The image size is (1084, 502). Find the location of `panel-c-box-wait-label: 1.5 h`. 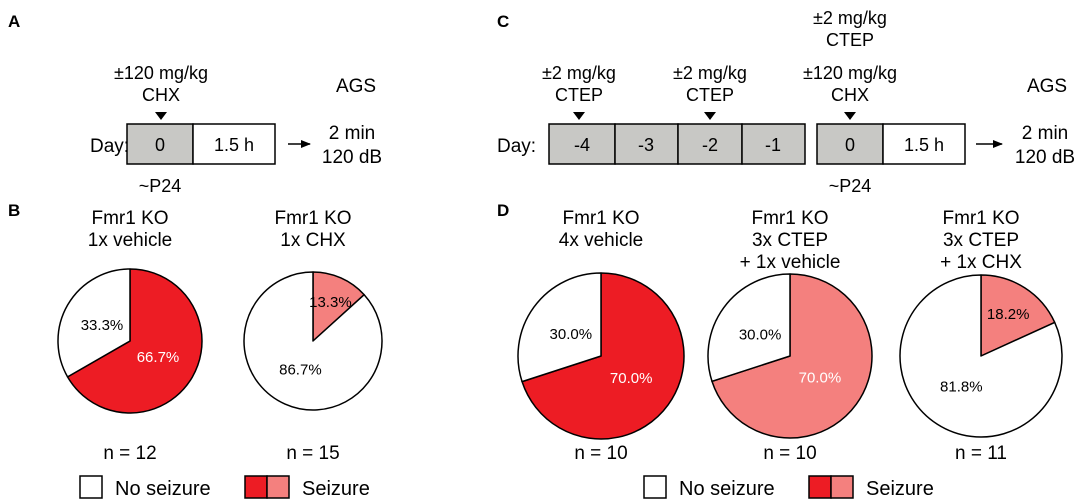

panel-c-box-wait-label: 1.5 h is located at coordinates (924, 145).